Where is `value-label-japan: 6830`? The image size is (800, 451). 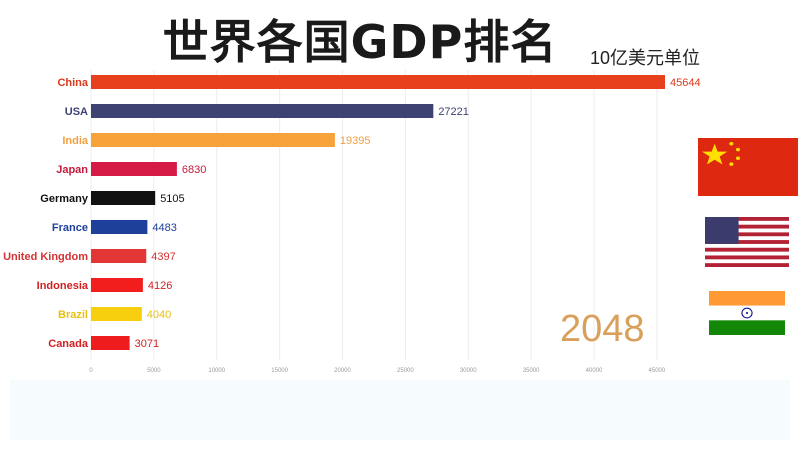 value-label-japan: 6830 is located at coordinates (194, 170).